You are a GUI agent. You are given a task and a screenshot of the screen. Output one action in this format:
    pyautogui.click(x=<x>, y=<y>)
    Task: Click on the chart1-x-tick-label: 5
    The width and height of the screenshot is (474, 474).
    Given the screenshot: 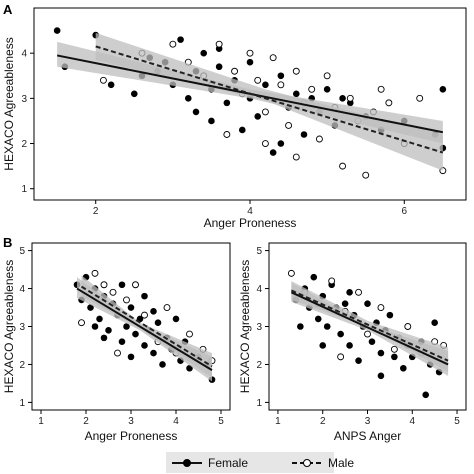 What is the action you would take?
    pyautogui.click(x=221, y=421)
    